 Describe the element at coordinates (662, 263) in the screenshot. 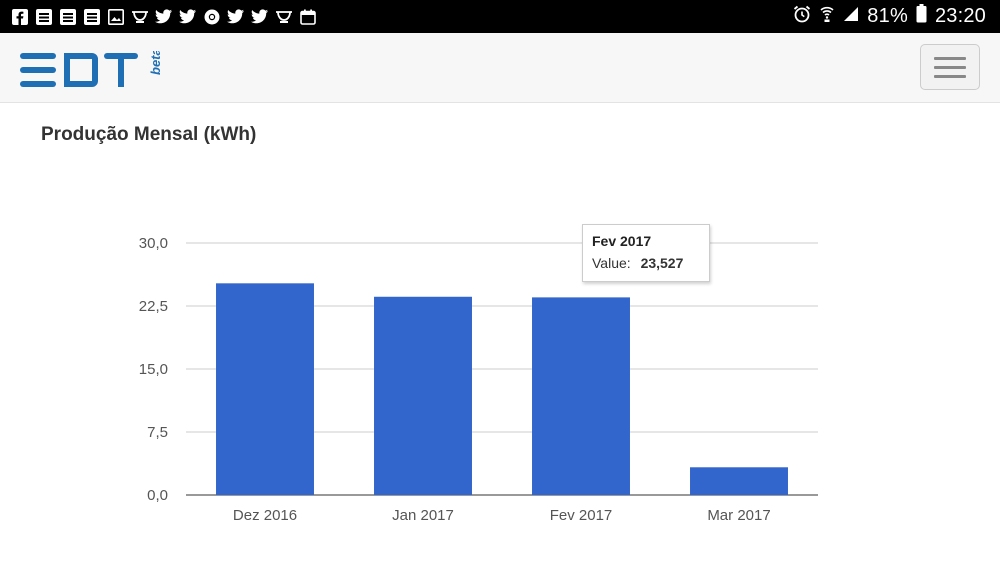

I see `tooltip-value: 23,527` at that location.